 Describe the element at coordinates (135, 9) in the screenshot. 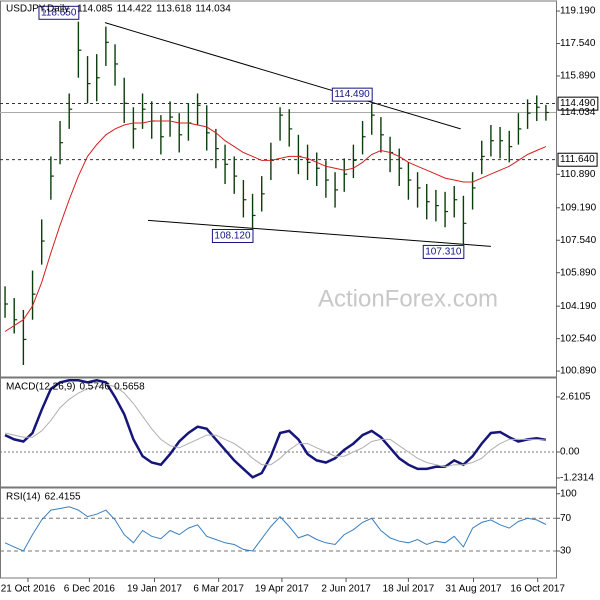

I see `quote-high: 114.422` at that location.